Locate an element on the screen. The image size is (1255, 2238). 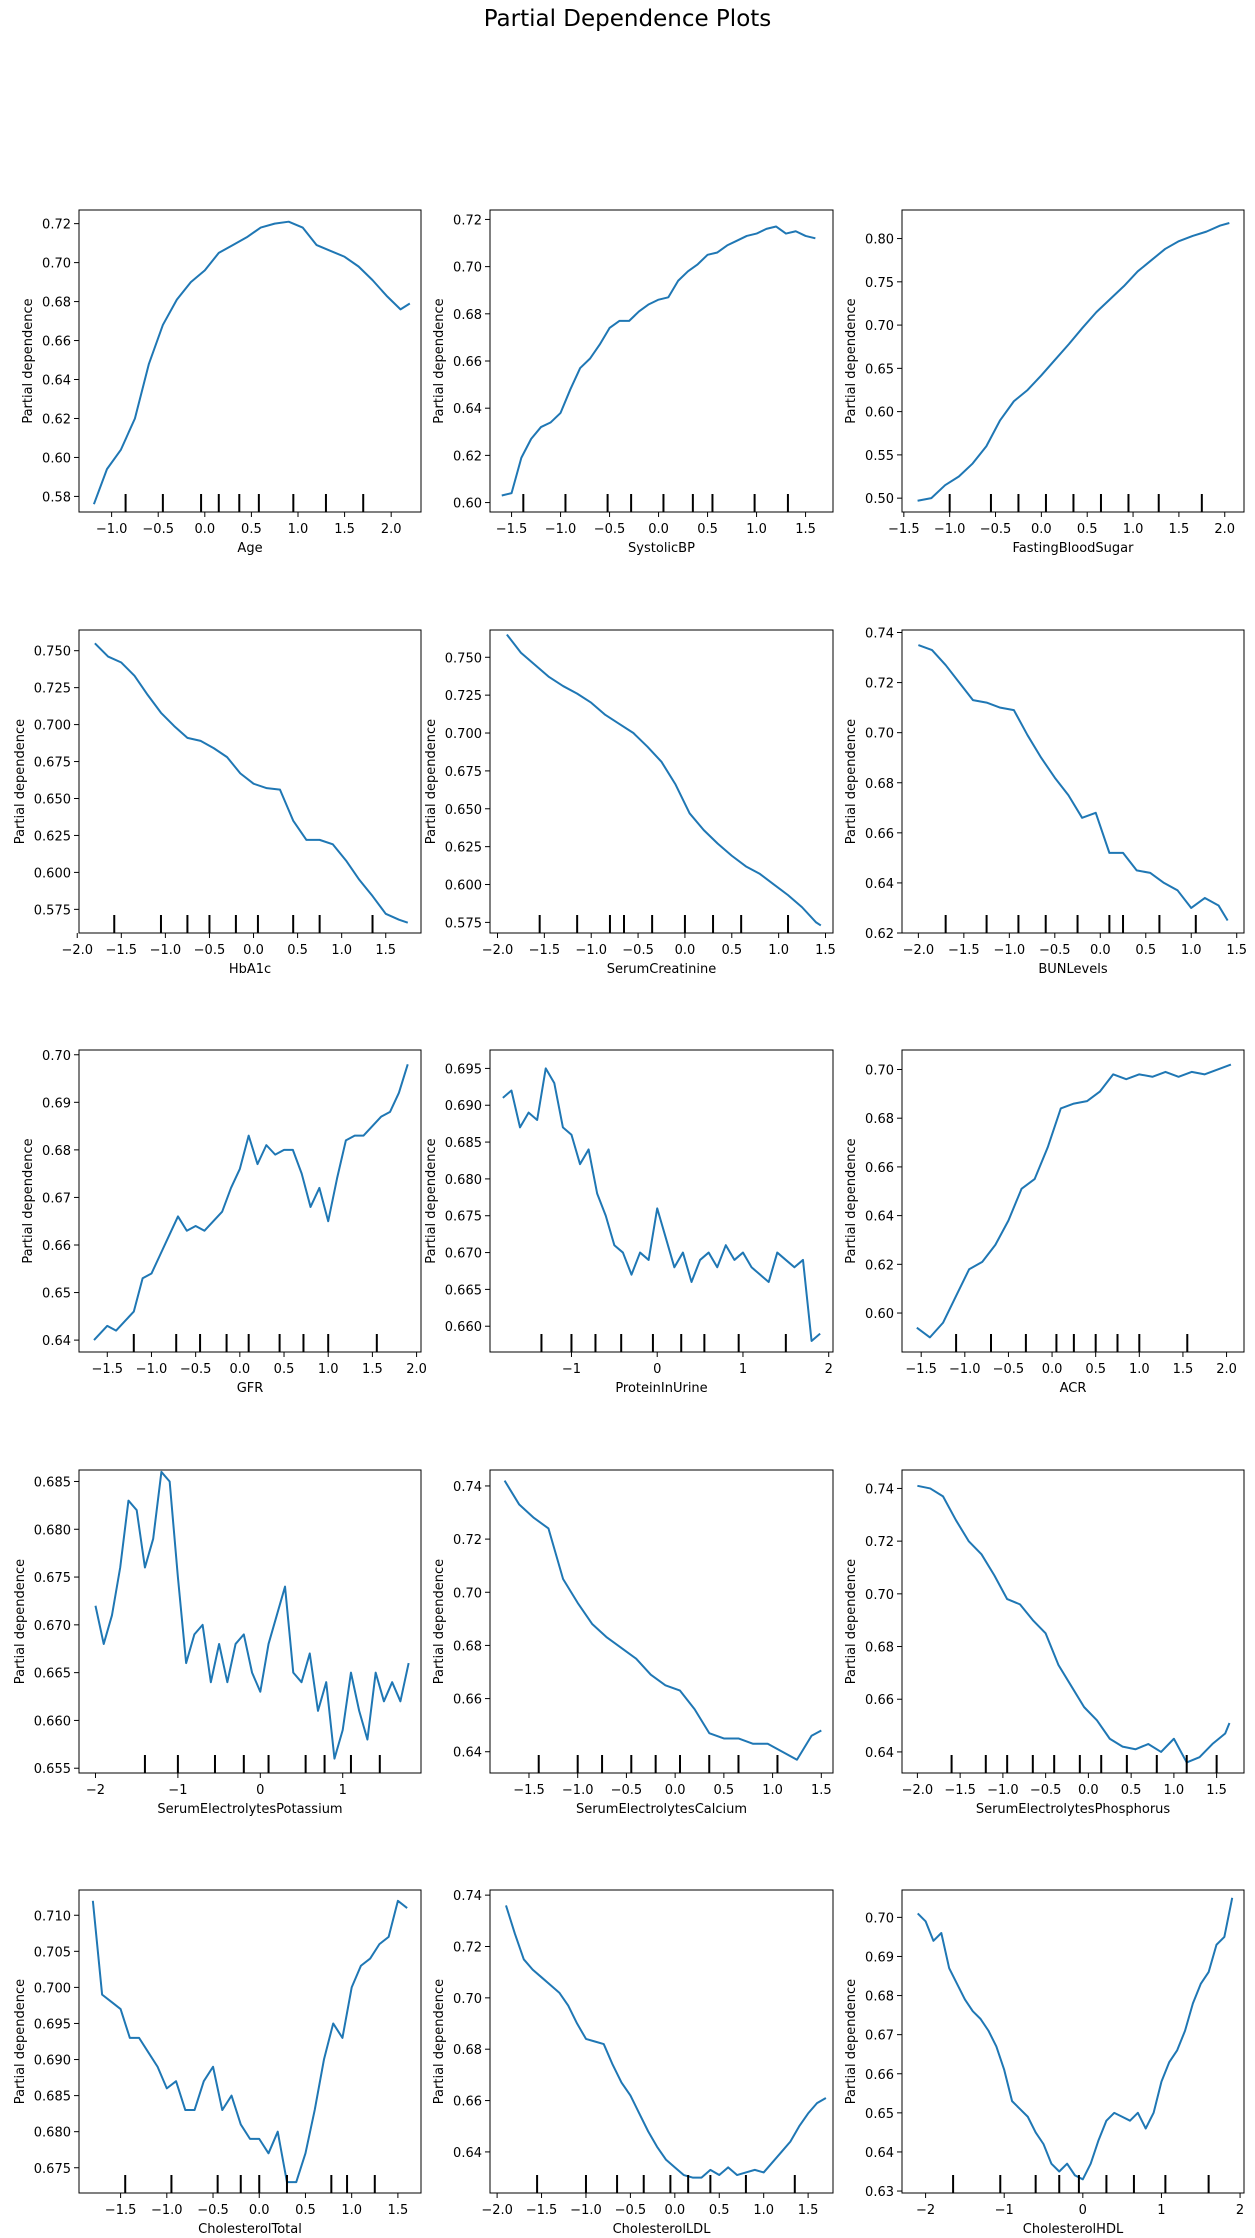
x-axis-label: ProteinInUrine is located at coordinates (661, 1388).